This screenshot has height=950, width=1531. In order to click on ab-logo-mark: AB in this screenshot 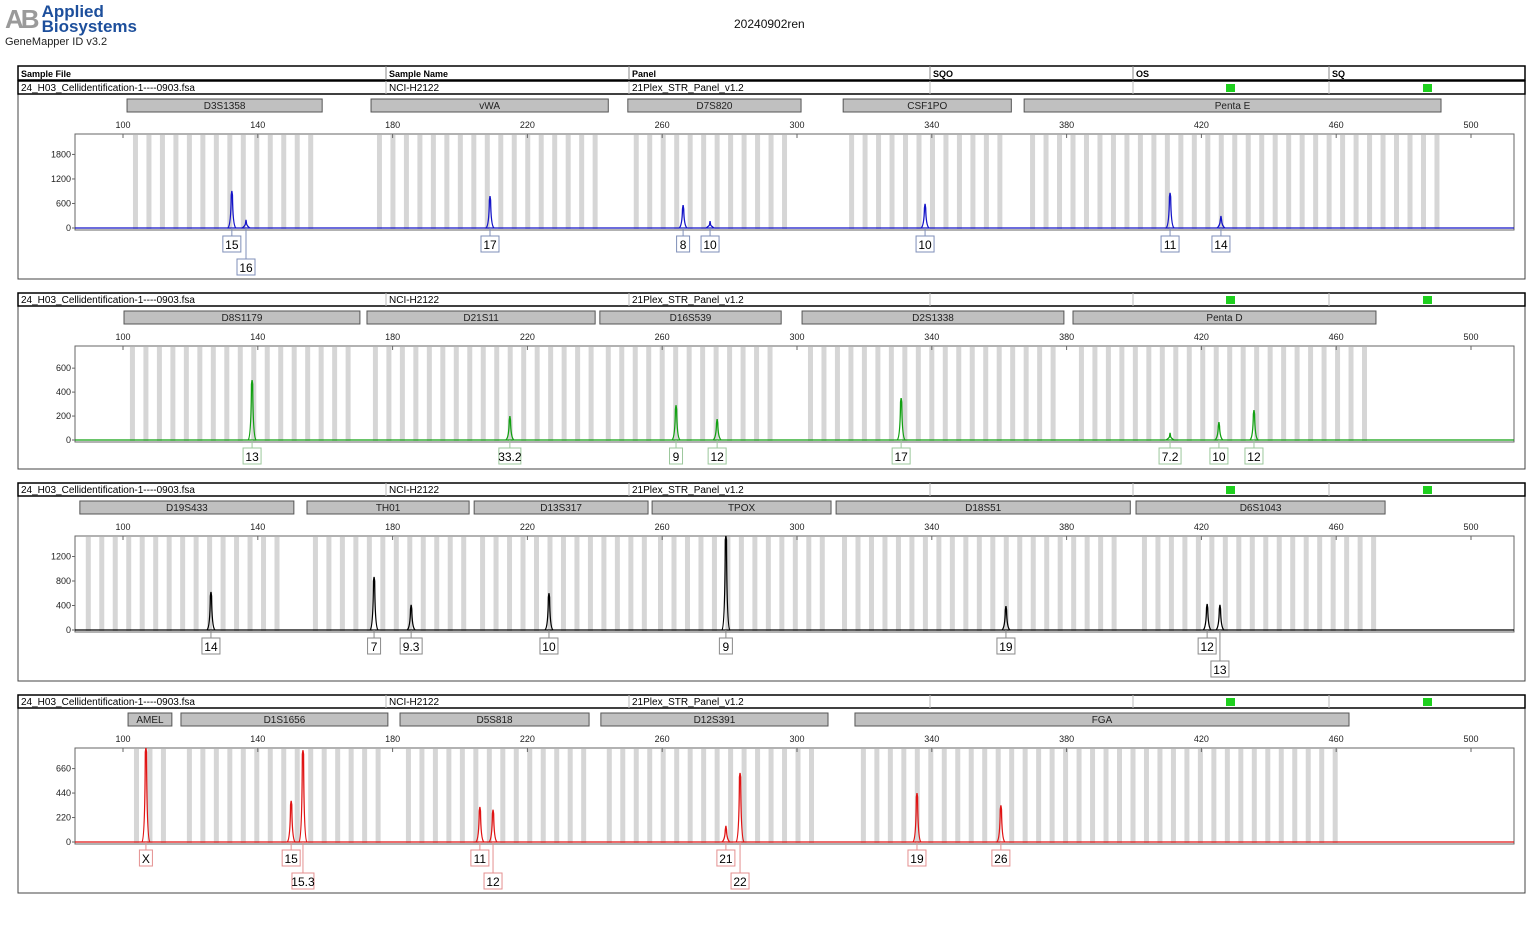, I will do `click(22, 19)`.